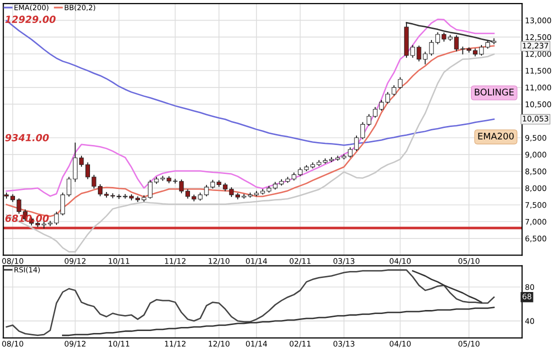  I want to click on annotation: BOLINGE, so click(494, 92).